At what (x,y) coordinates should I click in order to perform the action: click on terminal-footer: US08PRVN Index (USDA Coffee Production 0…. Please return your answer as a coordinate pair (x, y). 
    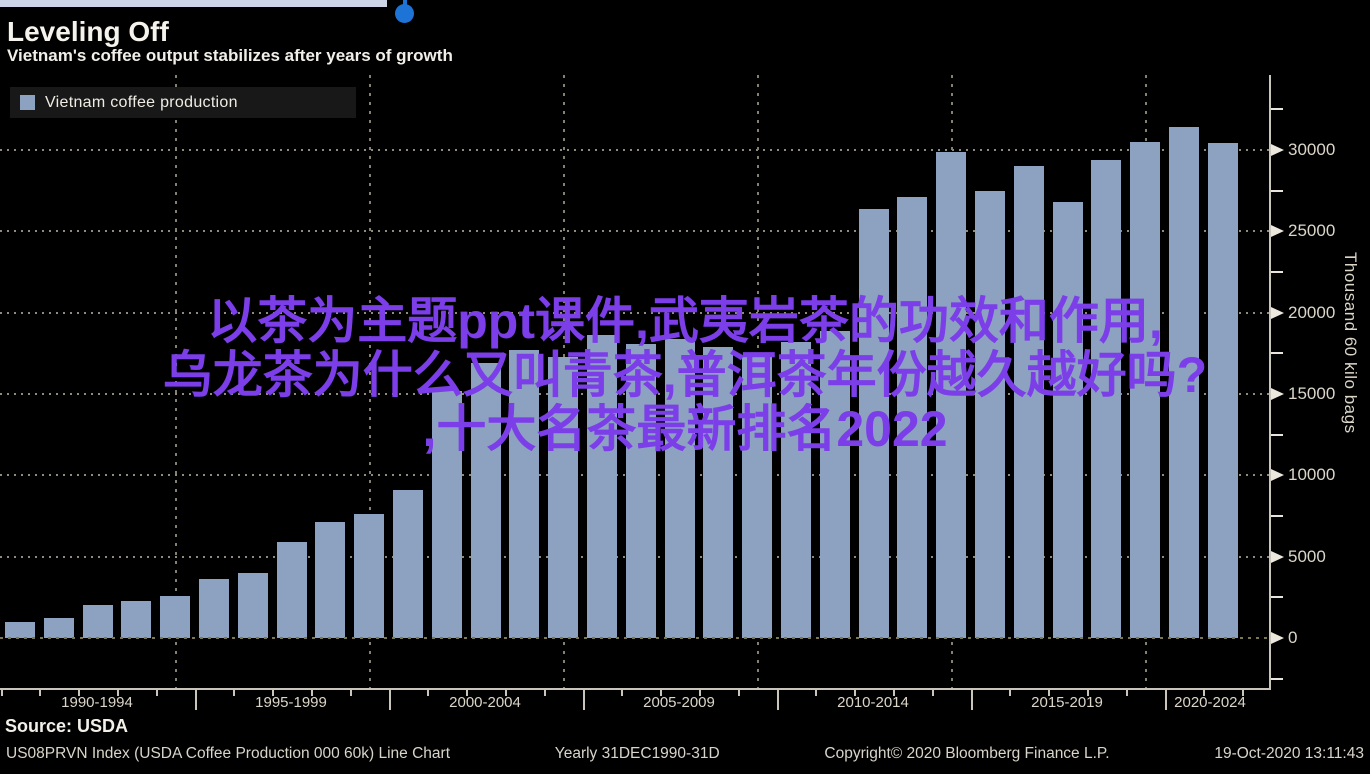
    Looking at the image, I should click on (685, 754).